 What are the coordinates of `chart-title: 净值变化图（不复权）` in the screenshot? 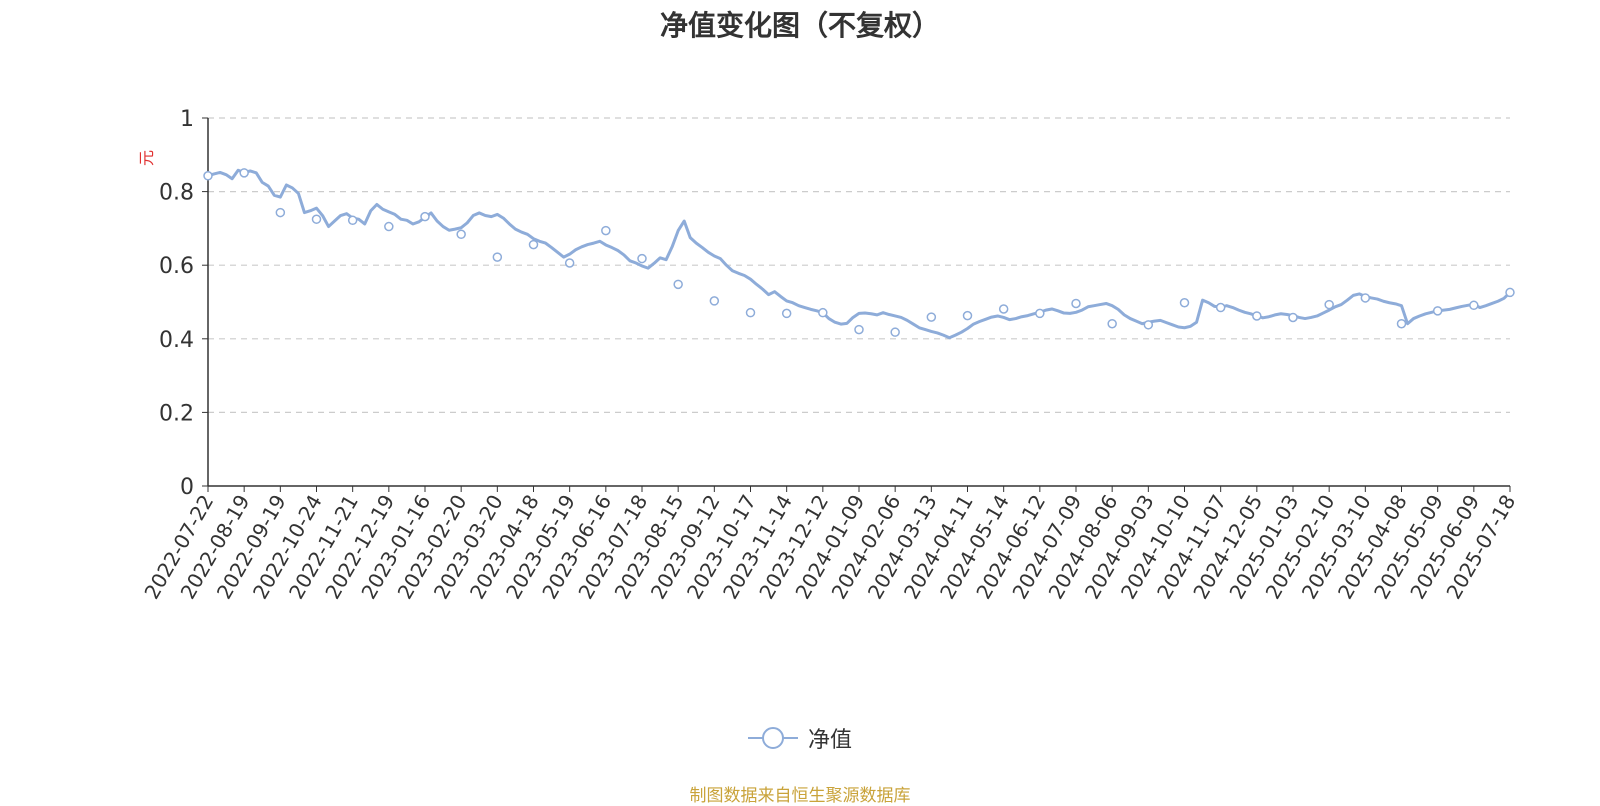 It's located at (799, 25).